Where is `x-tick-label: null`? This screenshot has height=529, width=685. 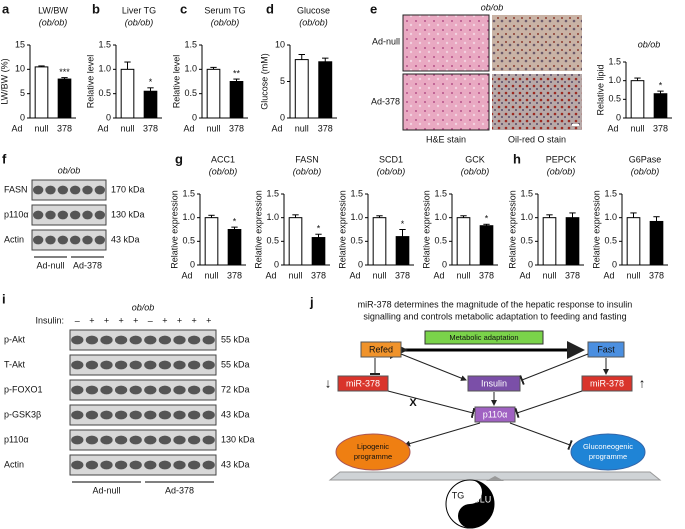 x-tick-label: null is located at coordinates (295, 275).